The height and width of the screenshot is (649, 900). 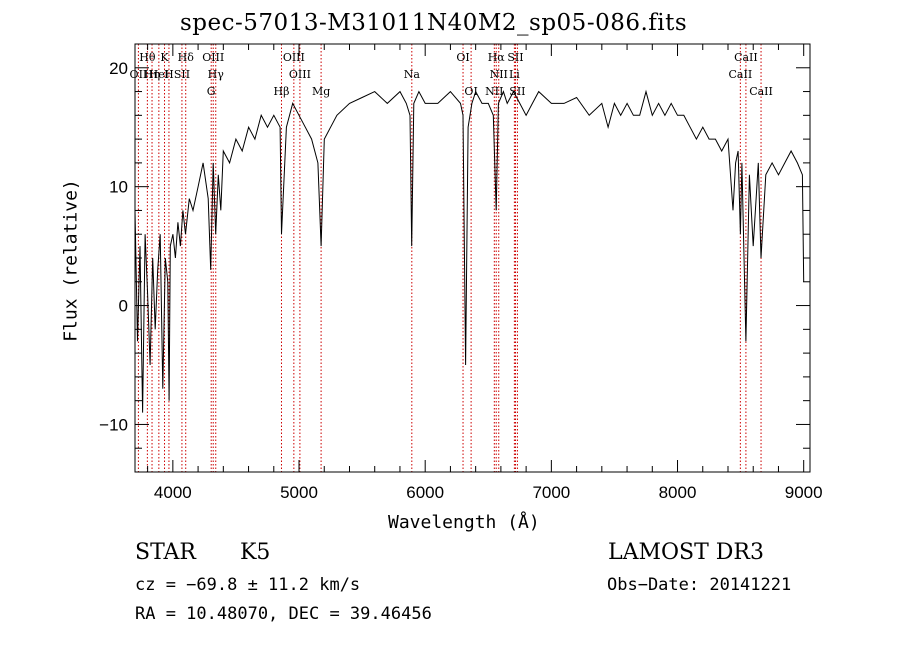 What do you see at coordinates (470, 91) in the screenshot?
I see `spectral-line-label-17: OI` at bounding box center [470, 91].